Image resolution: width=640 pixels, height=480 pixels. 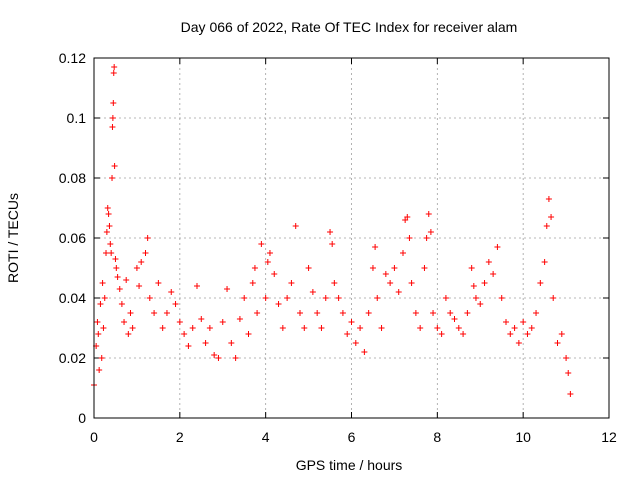 What do you see at coordinates (609, 437) in the screenshot?
I see `x-tick-label: 12` at bounding box center [609, 437].